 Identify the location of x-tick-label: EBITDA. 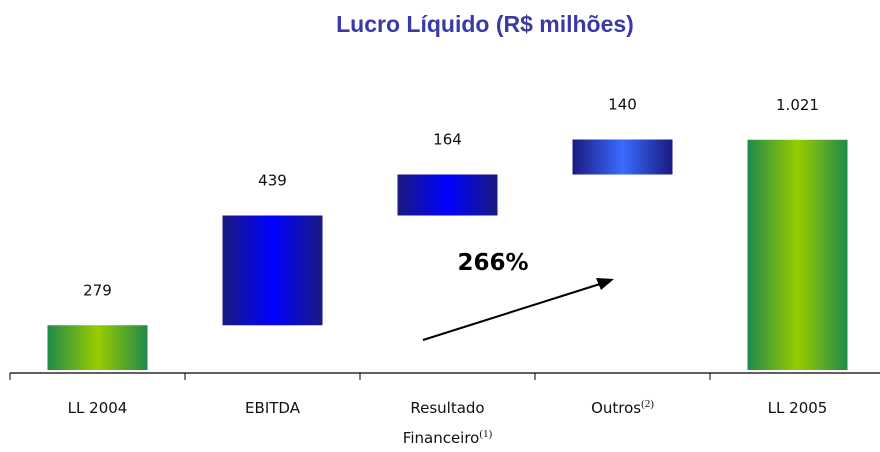
(273, 408).